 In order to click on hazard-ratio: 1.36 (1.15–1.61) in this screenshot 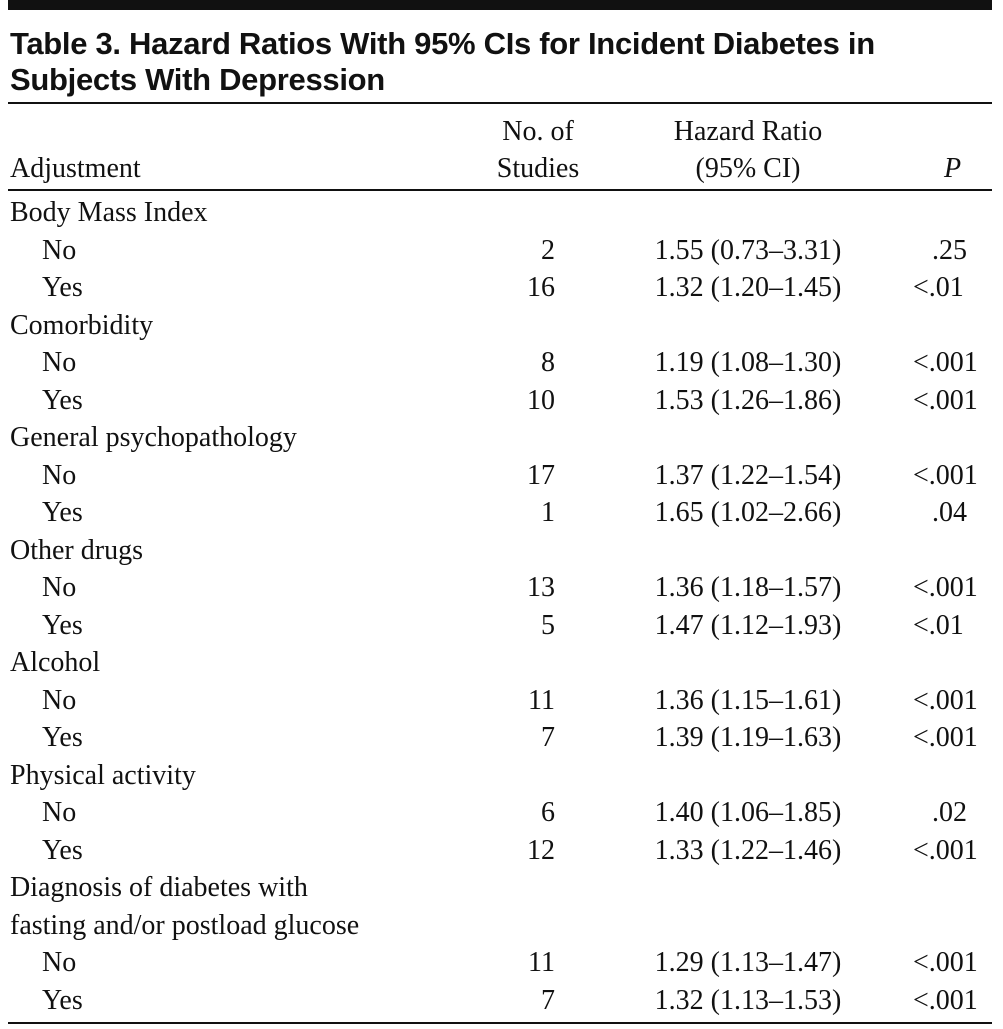, I will do `click(748, 700)`.